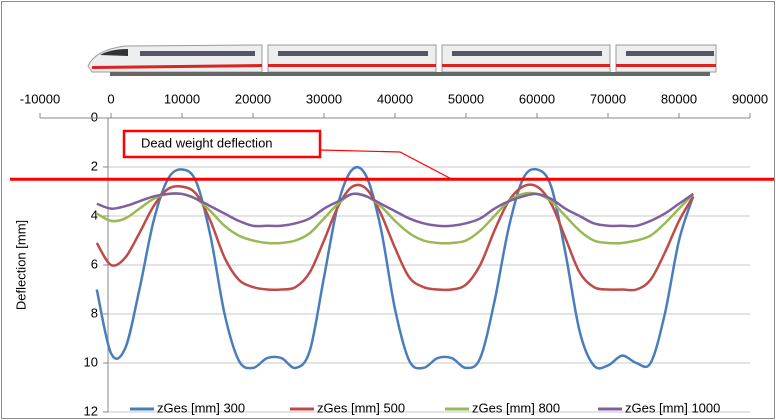 Image resolution: width=776 pixels, height=420 pixels. I want to click on x-tick-label: 10000, so click(182, 98).